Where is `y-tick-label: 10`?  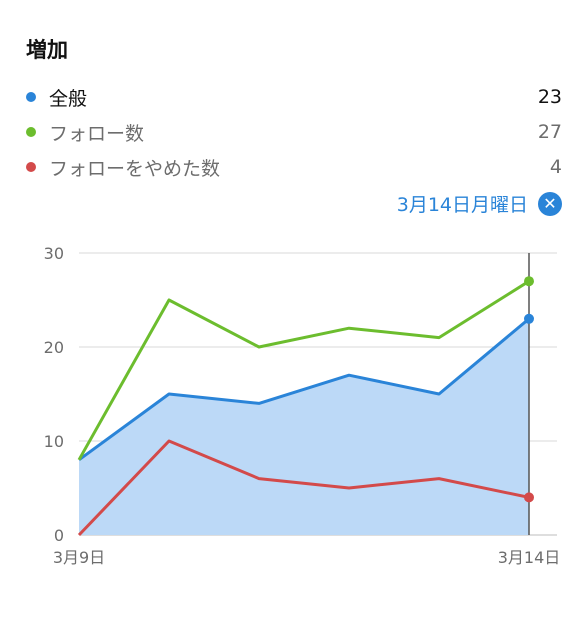
y-tick-label: 10 is located at coordinates (54, 441).